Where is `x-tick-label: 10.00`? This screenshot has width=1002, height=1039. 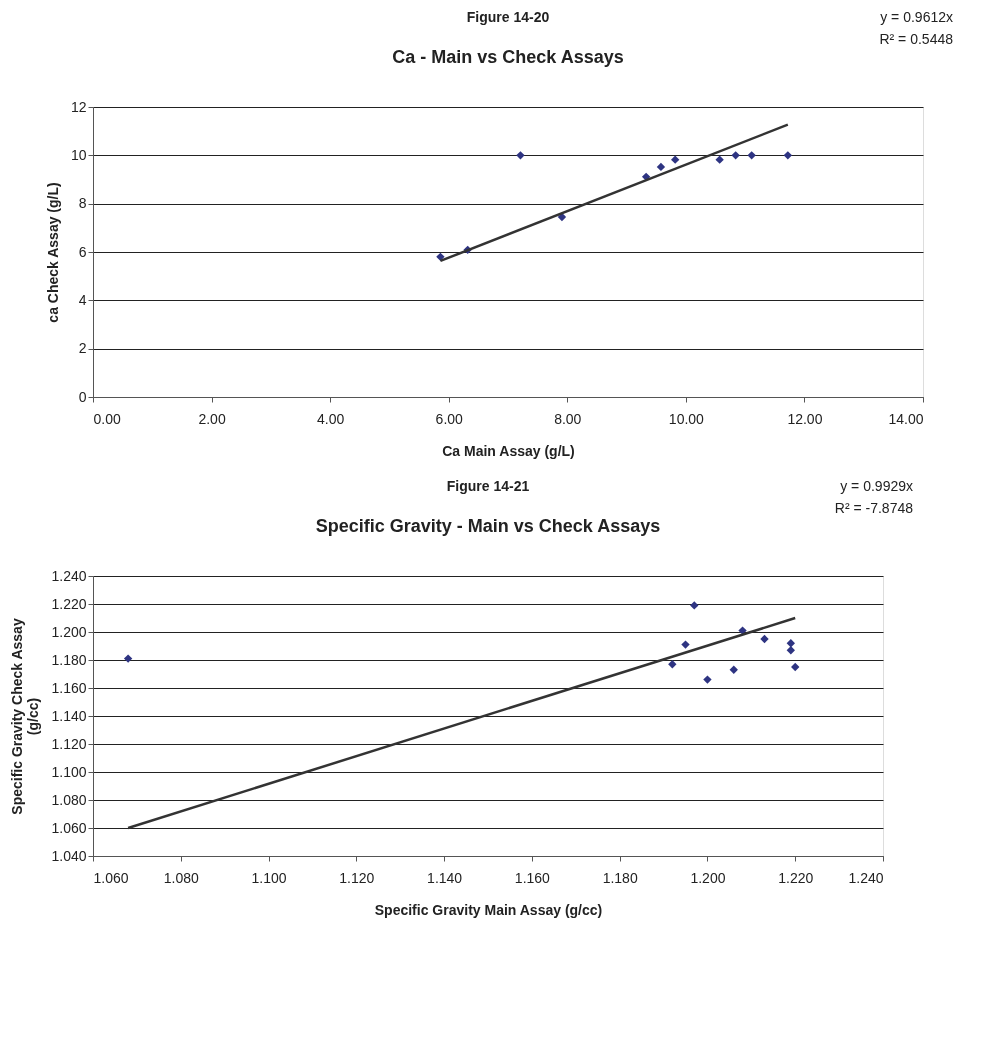 x-tick-label: 10.00 is located at coordinates (686, 418).